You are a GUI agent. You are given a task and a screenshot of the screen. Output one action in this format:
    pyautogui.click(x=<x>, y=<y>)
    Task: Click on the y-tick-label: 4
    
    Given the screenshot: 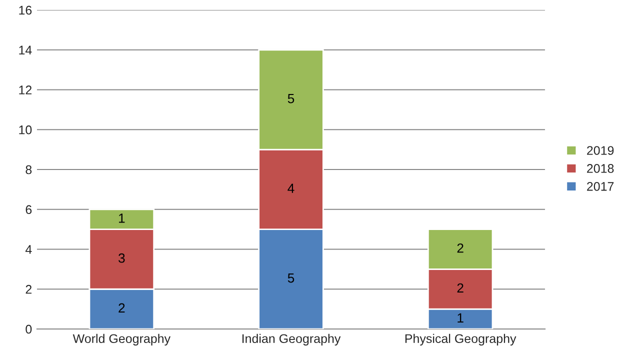 What is the action you would take?
    pyautogui.click(x=28, y=249)
    